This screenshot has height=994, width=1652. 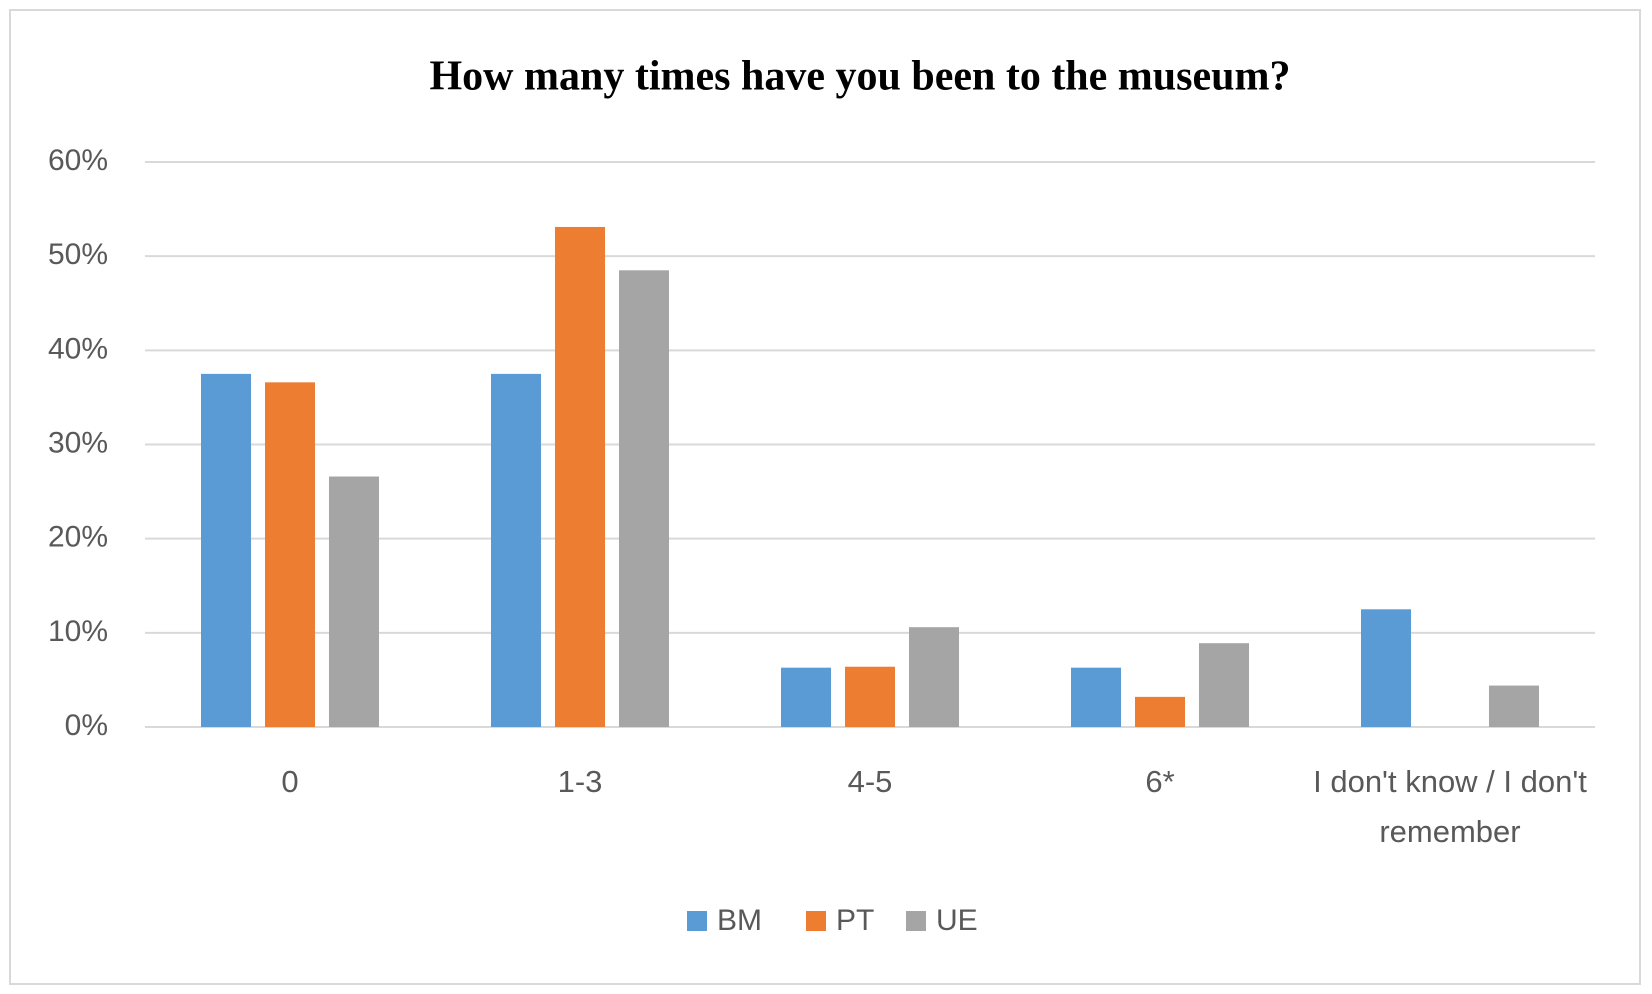 I want to click on x-tick-label: 4-5, so click(x=870, y=781).